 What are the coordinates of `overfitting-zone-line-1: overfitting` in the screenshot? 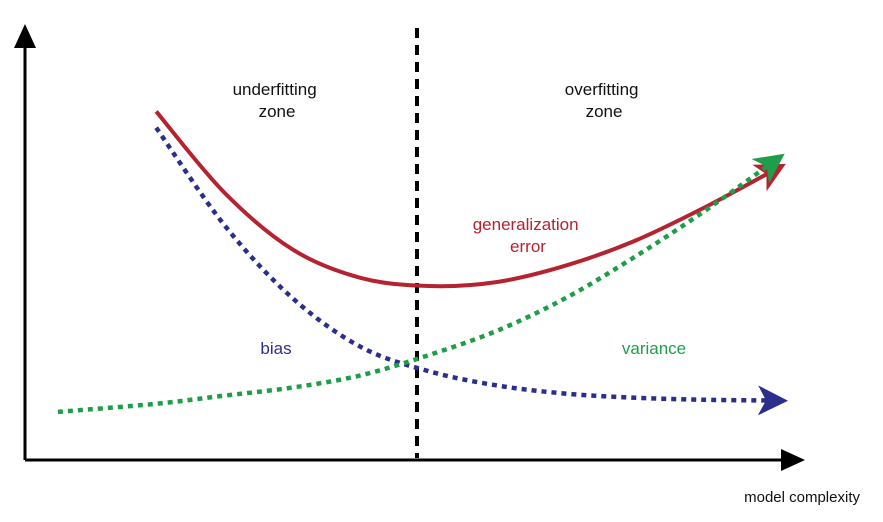 It's located at (602, 89).